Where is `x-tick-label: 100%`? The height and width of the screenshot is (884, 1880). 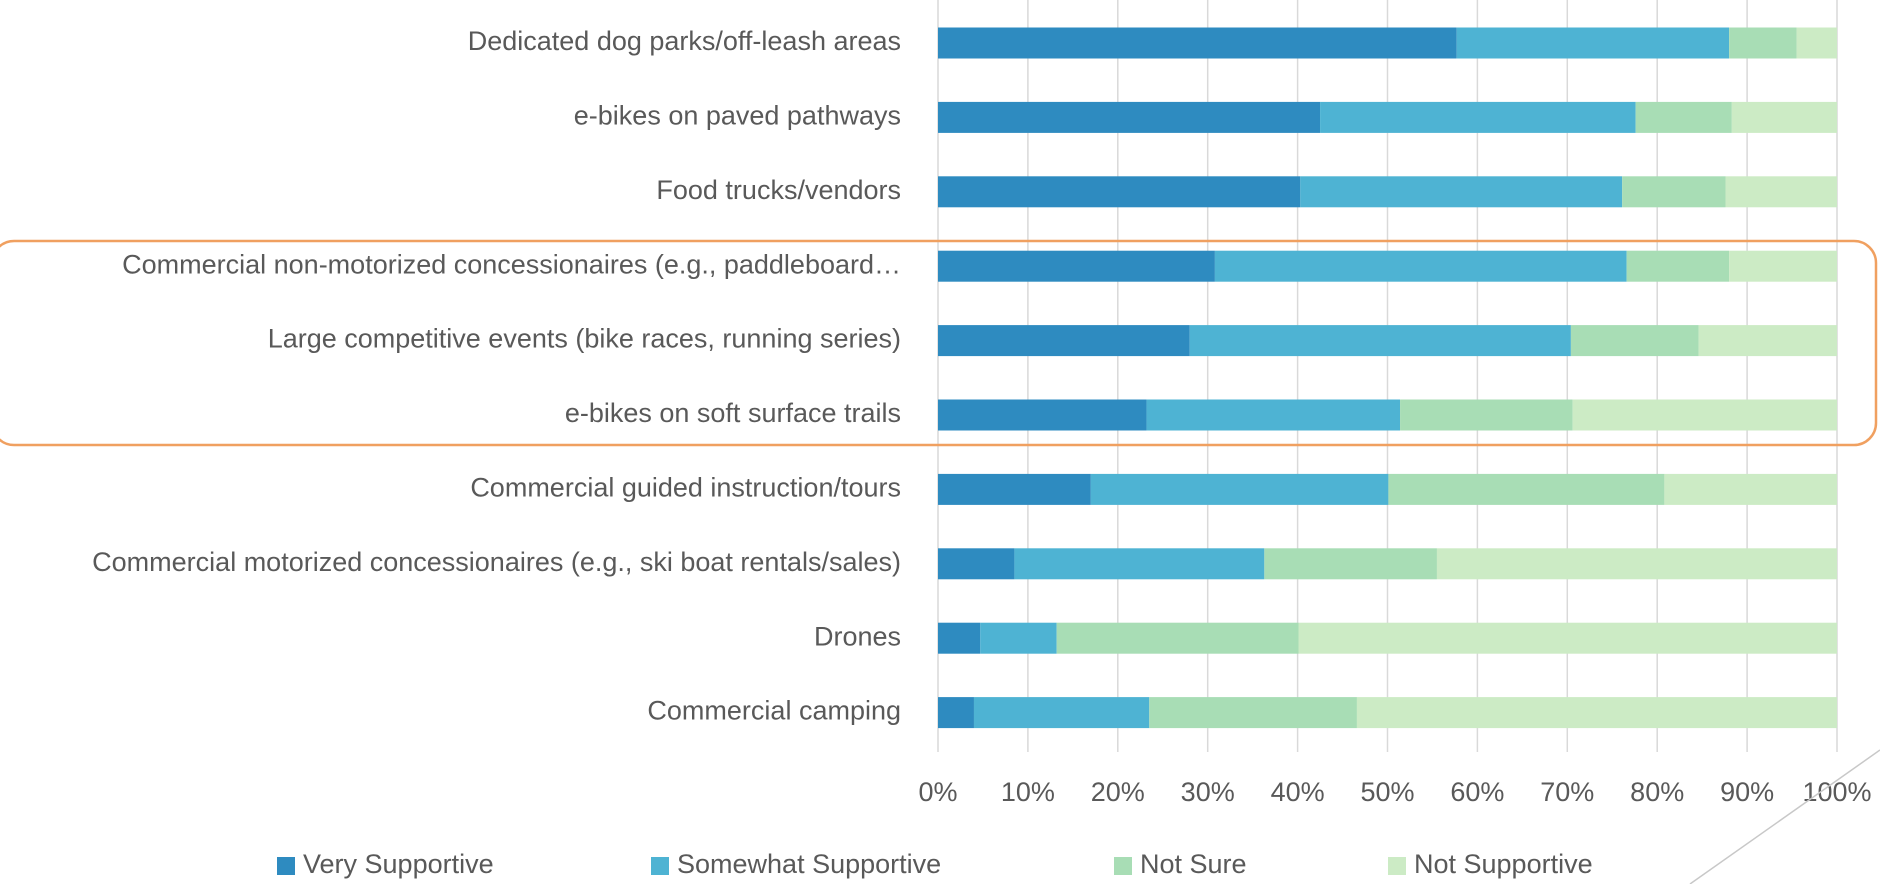
x-tick-label: 100% is located at coordinates (1836, 792).